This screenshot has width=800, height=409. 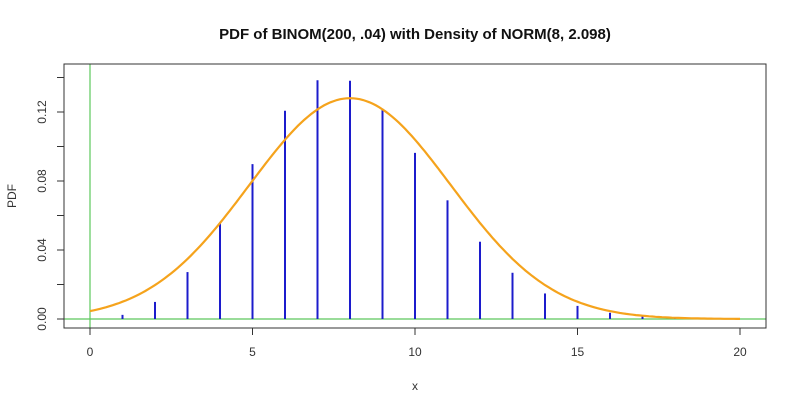 What do you see at coordinates (578, 352) in the screenshot?
I see `x-tick-label: 15` at bounding box center [578, 352].